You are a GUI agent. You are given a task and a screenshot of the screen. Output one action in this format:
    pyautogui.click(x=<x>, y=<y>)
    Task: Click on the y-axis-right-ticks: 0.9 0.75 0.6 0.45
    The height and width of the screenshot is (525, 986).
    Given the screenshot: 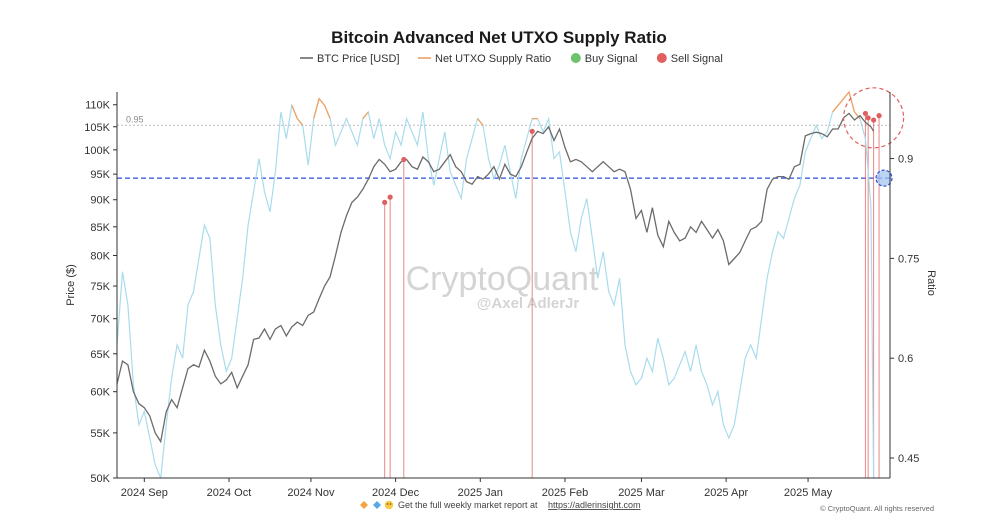 What is the action you would take?
    pyautogui.click(x=904, y=309)
    